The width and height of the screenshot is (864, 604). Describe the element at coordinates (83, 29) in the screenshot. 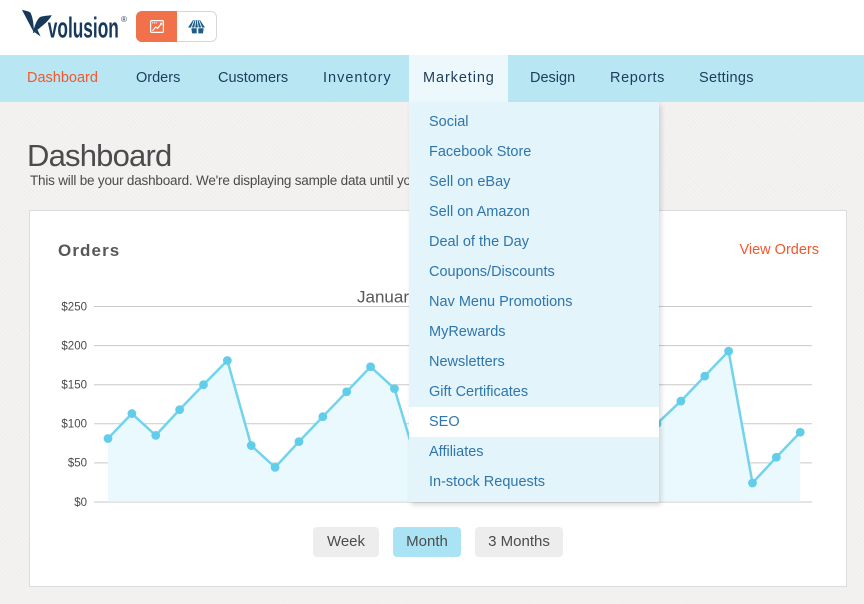

I see `svg-text: volusion` at that location.